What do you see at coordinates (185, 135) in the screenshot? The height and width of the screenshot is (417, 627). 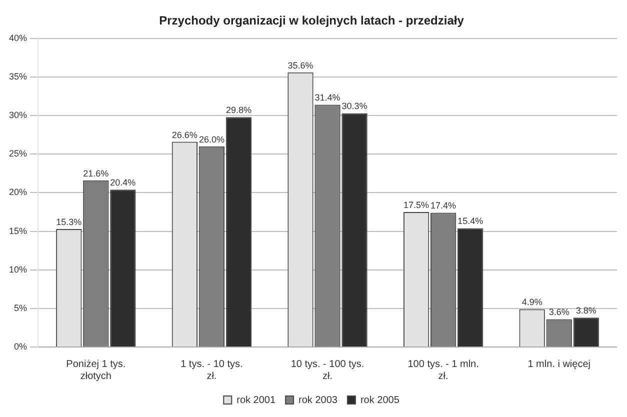 I see `data-label: 26.6%` at bounding box center [185, 135].